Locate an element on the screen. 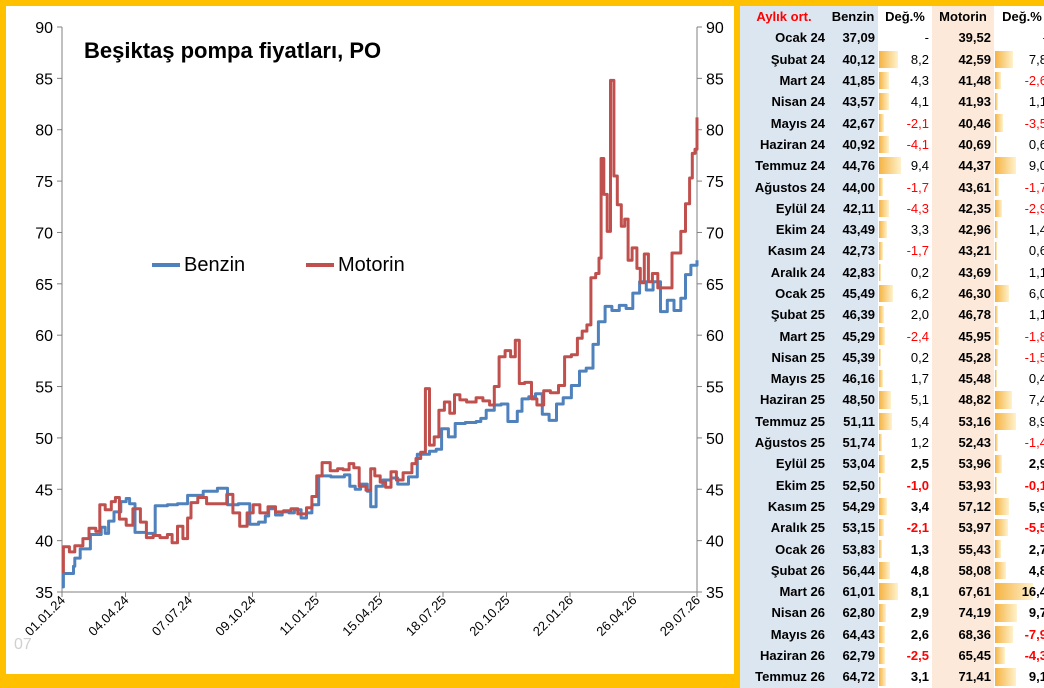  table-row: Aralık 24 42,83 0,2 43,69 1,1 is located at coordinates (892, 272).